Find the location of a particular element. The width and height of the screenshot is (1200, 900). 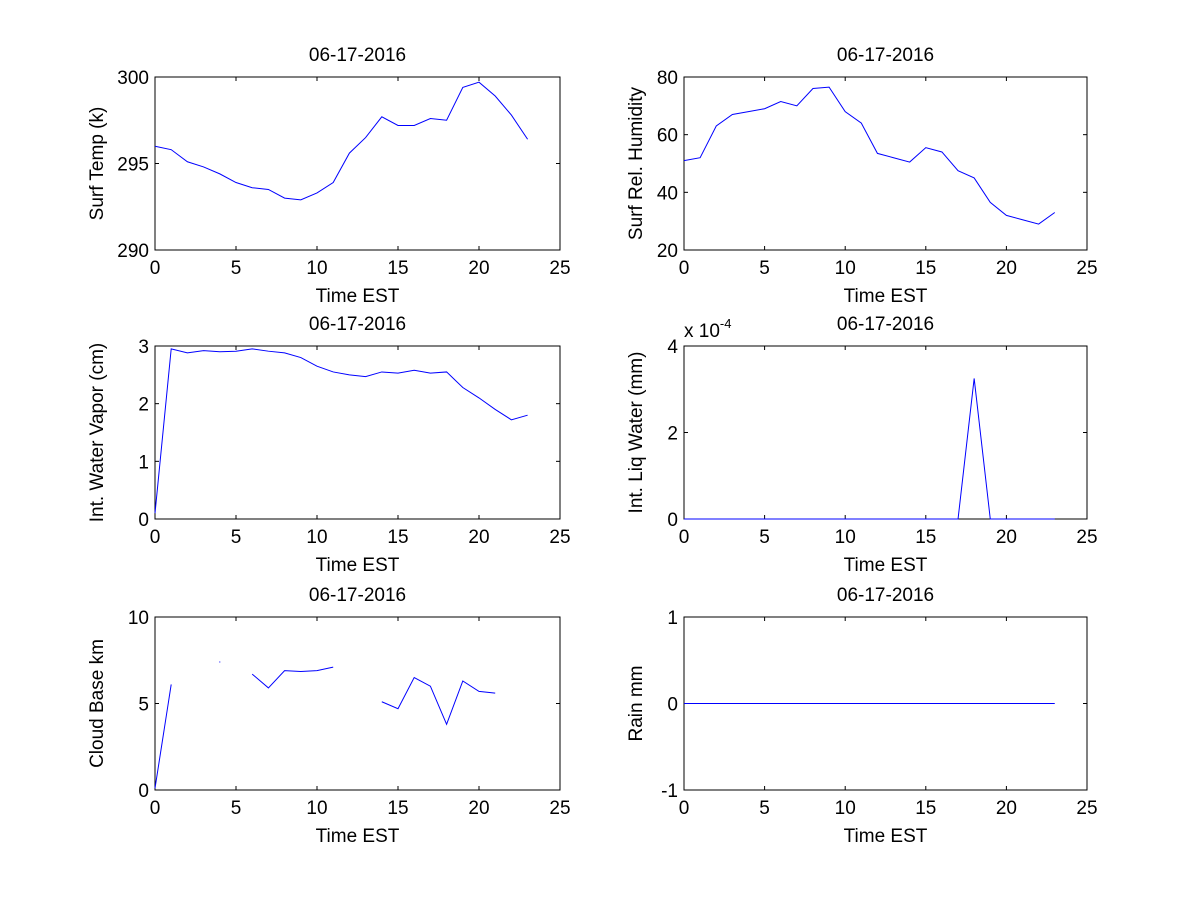

y-exponent-label: x 10-4 is located at coordinates (707, 329).